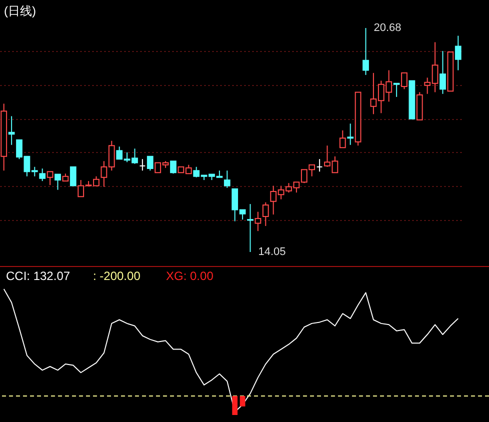  Describe the element at coordinates (190, 276) in the screenshot. I see `text: XG: 0.00` at that location.